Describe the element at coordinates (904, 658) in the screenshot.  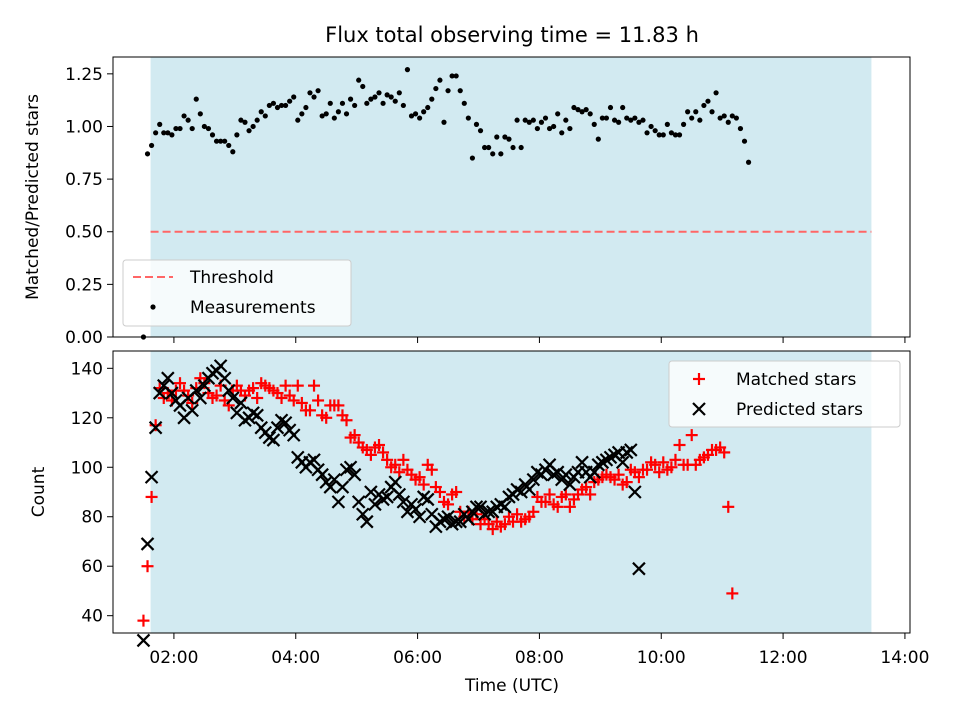
I see `x-tick-label: 14:00` at that location.